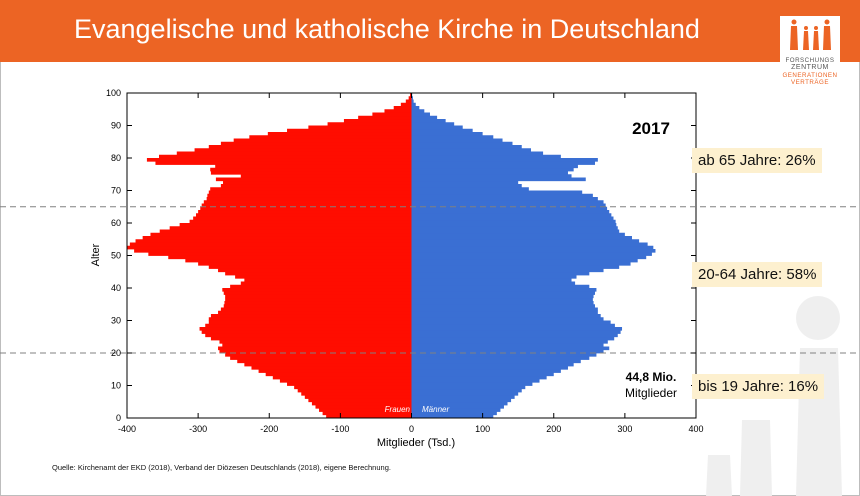  I want to click on y-tick-label: 40, so click(116, 288).